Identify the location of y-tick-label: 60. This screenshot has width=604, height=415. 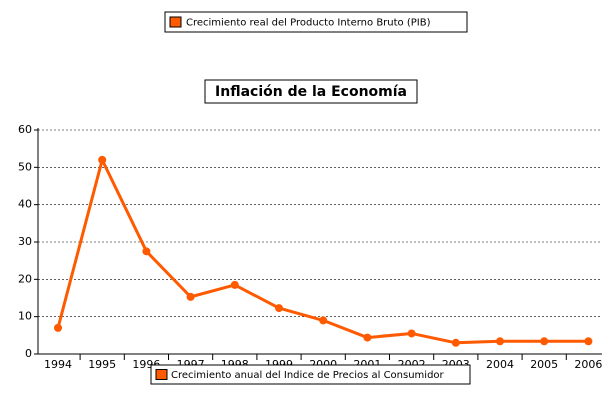
(25, 129).